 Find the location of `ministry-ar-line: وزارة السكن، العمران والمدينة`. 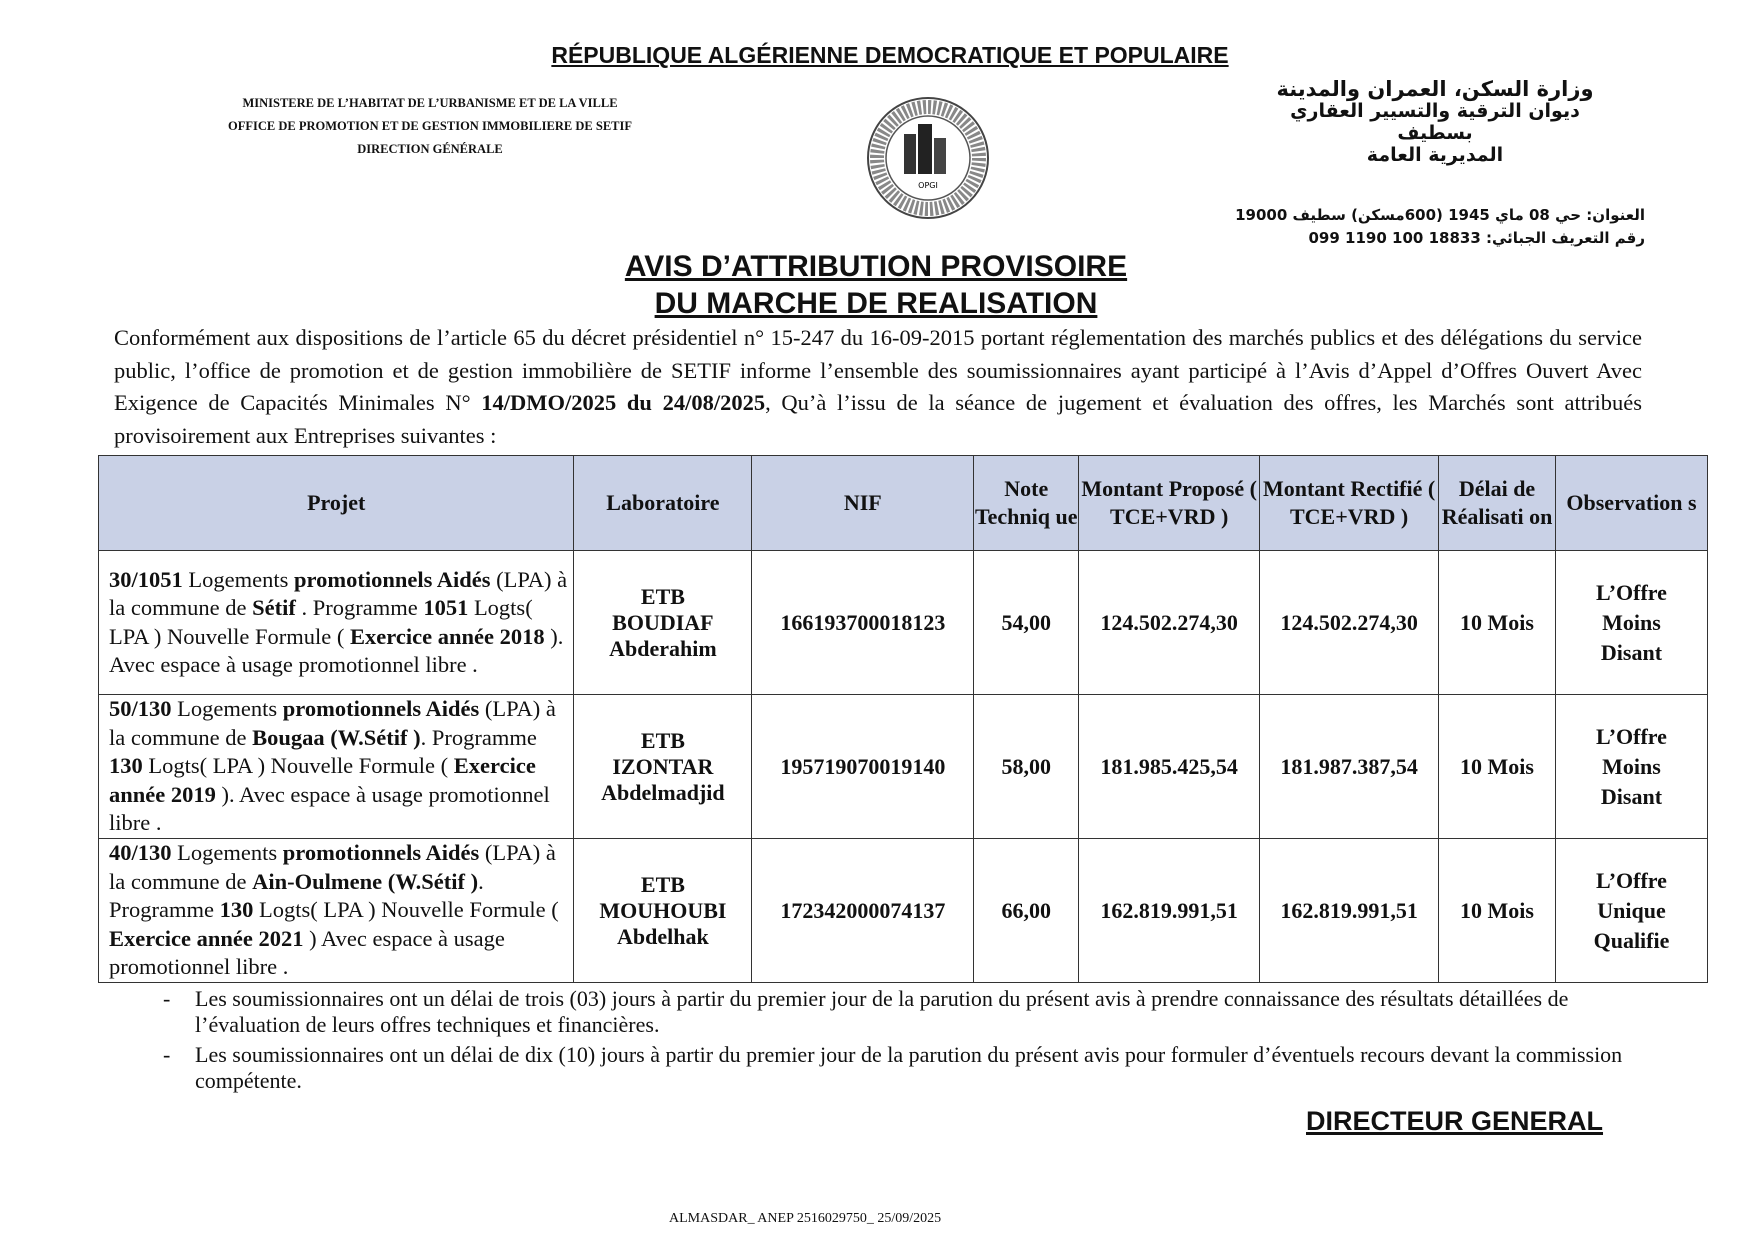

ministry-ar-line: وزارة السكن، العمران والمدينة is located at coordinates (1435, 89).